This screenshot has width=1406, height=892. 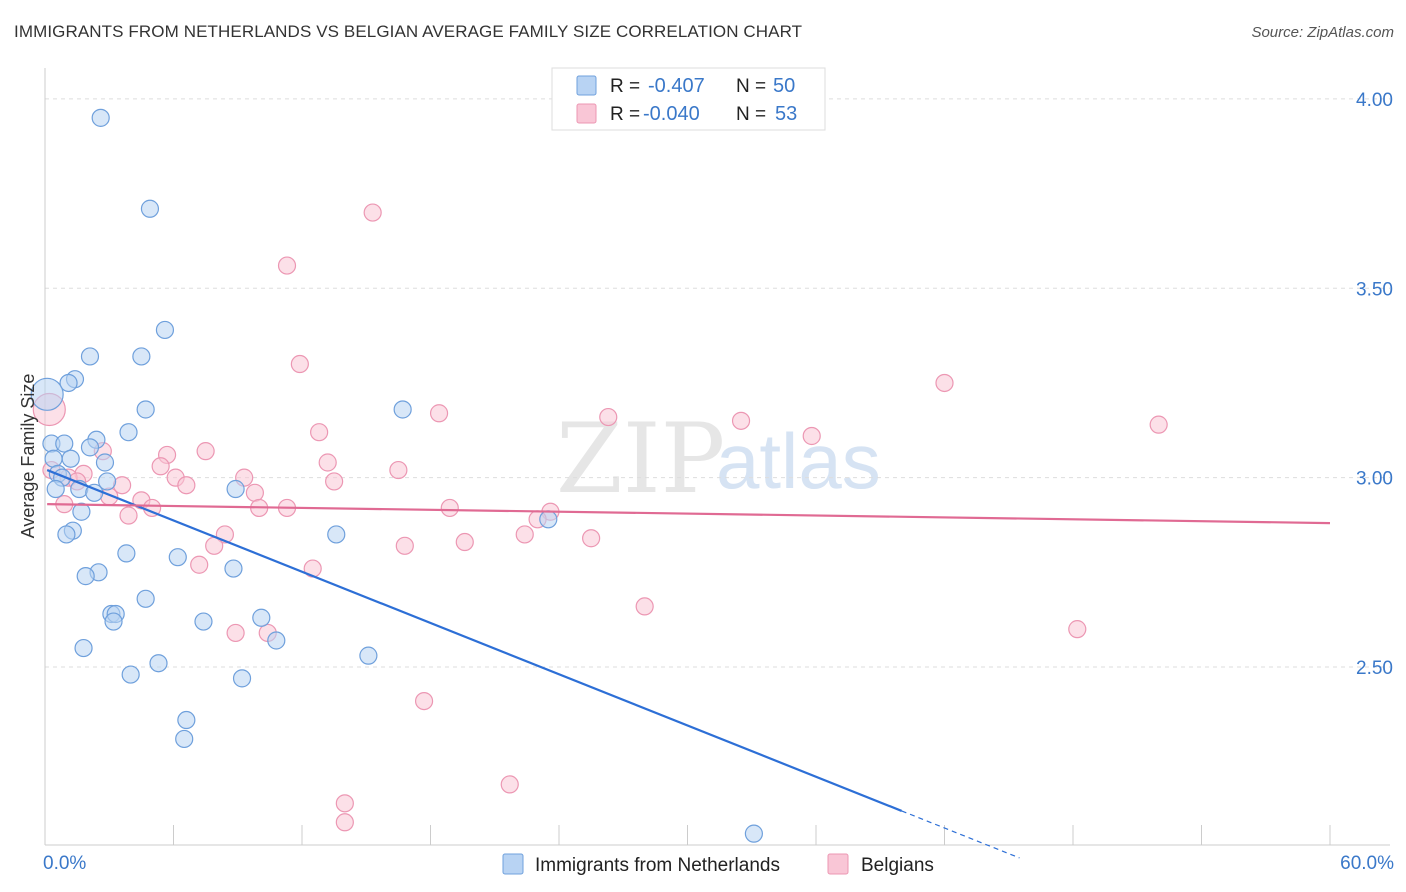 What do you see at coordinates (625, 114) in the screenshot?
I see `legend-r-label-2: R =` at bounding box center [625, 114].